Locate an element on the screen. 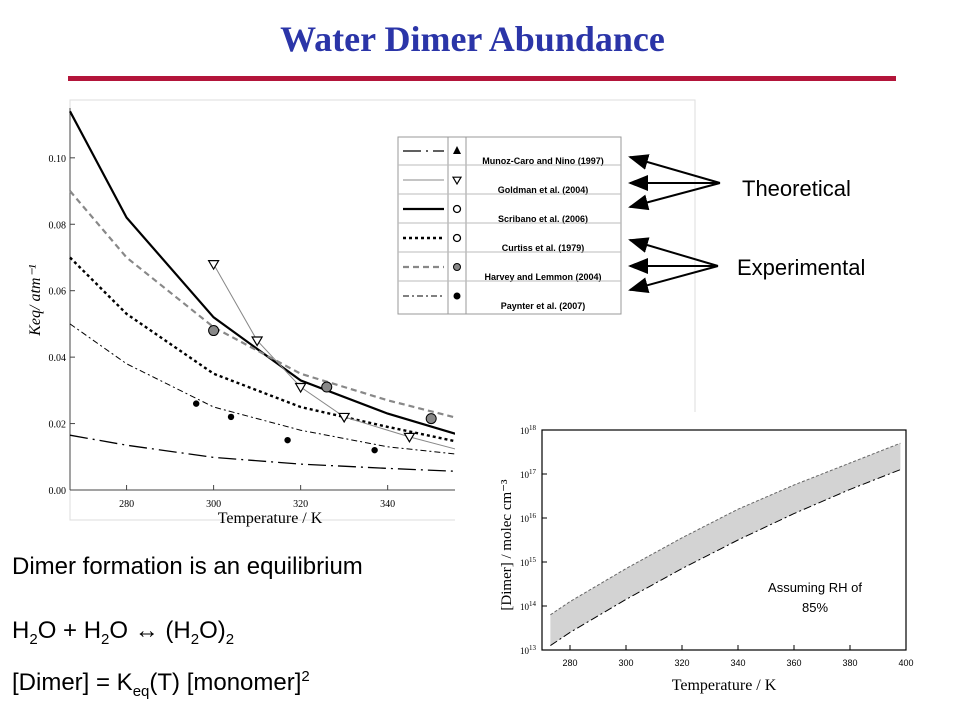 Image resolution: width=960 pixels, height=720 pixels. keq-x-tick-label: 300 is located at coordinates (213, 504).